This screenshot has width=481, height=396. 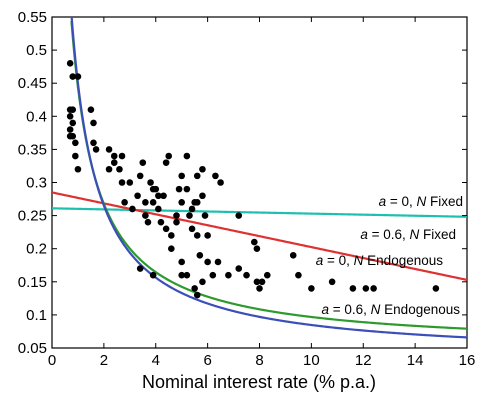 I want to click on annotation-fixed_a06: a = 0.6, N Fixed, so click(x=408, y=234).